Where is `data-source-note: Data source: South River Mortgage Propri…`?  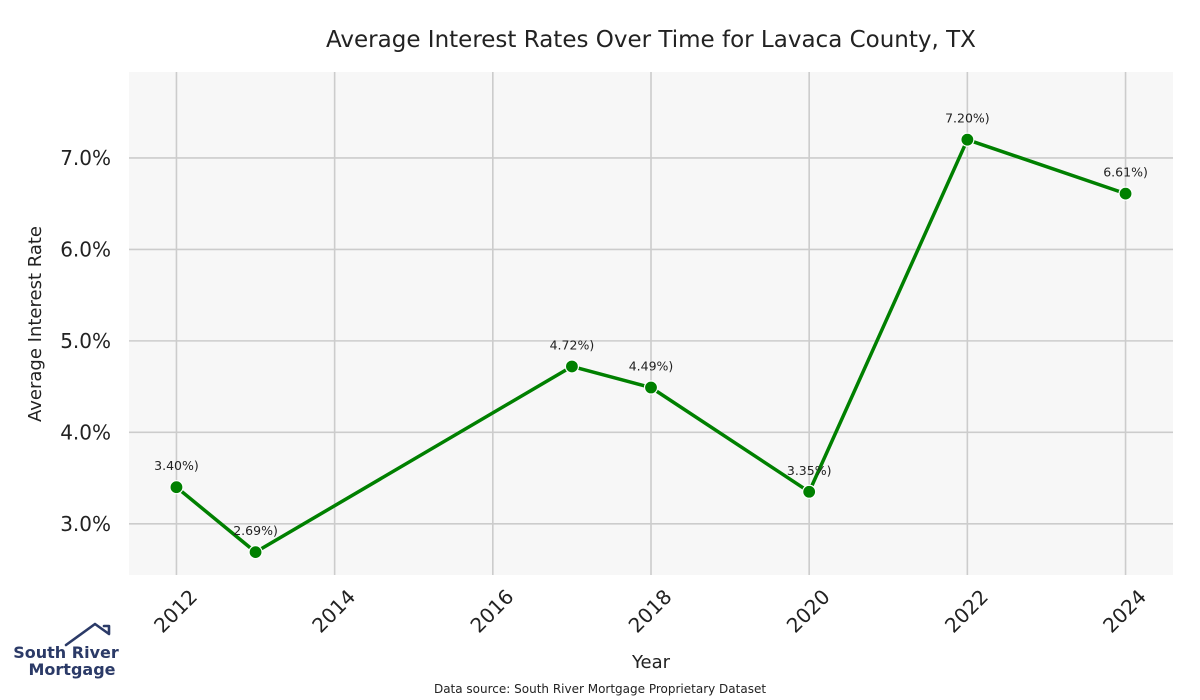 data-source-note: Data source: South River Mortgage Propri… is located at coordinates (600, 689).